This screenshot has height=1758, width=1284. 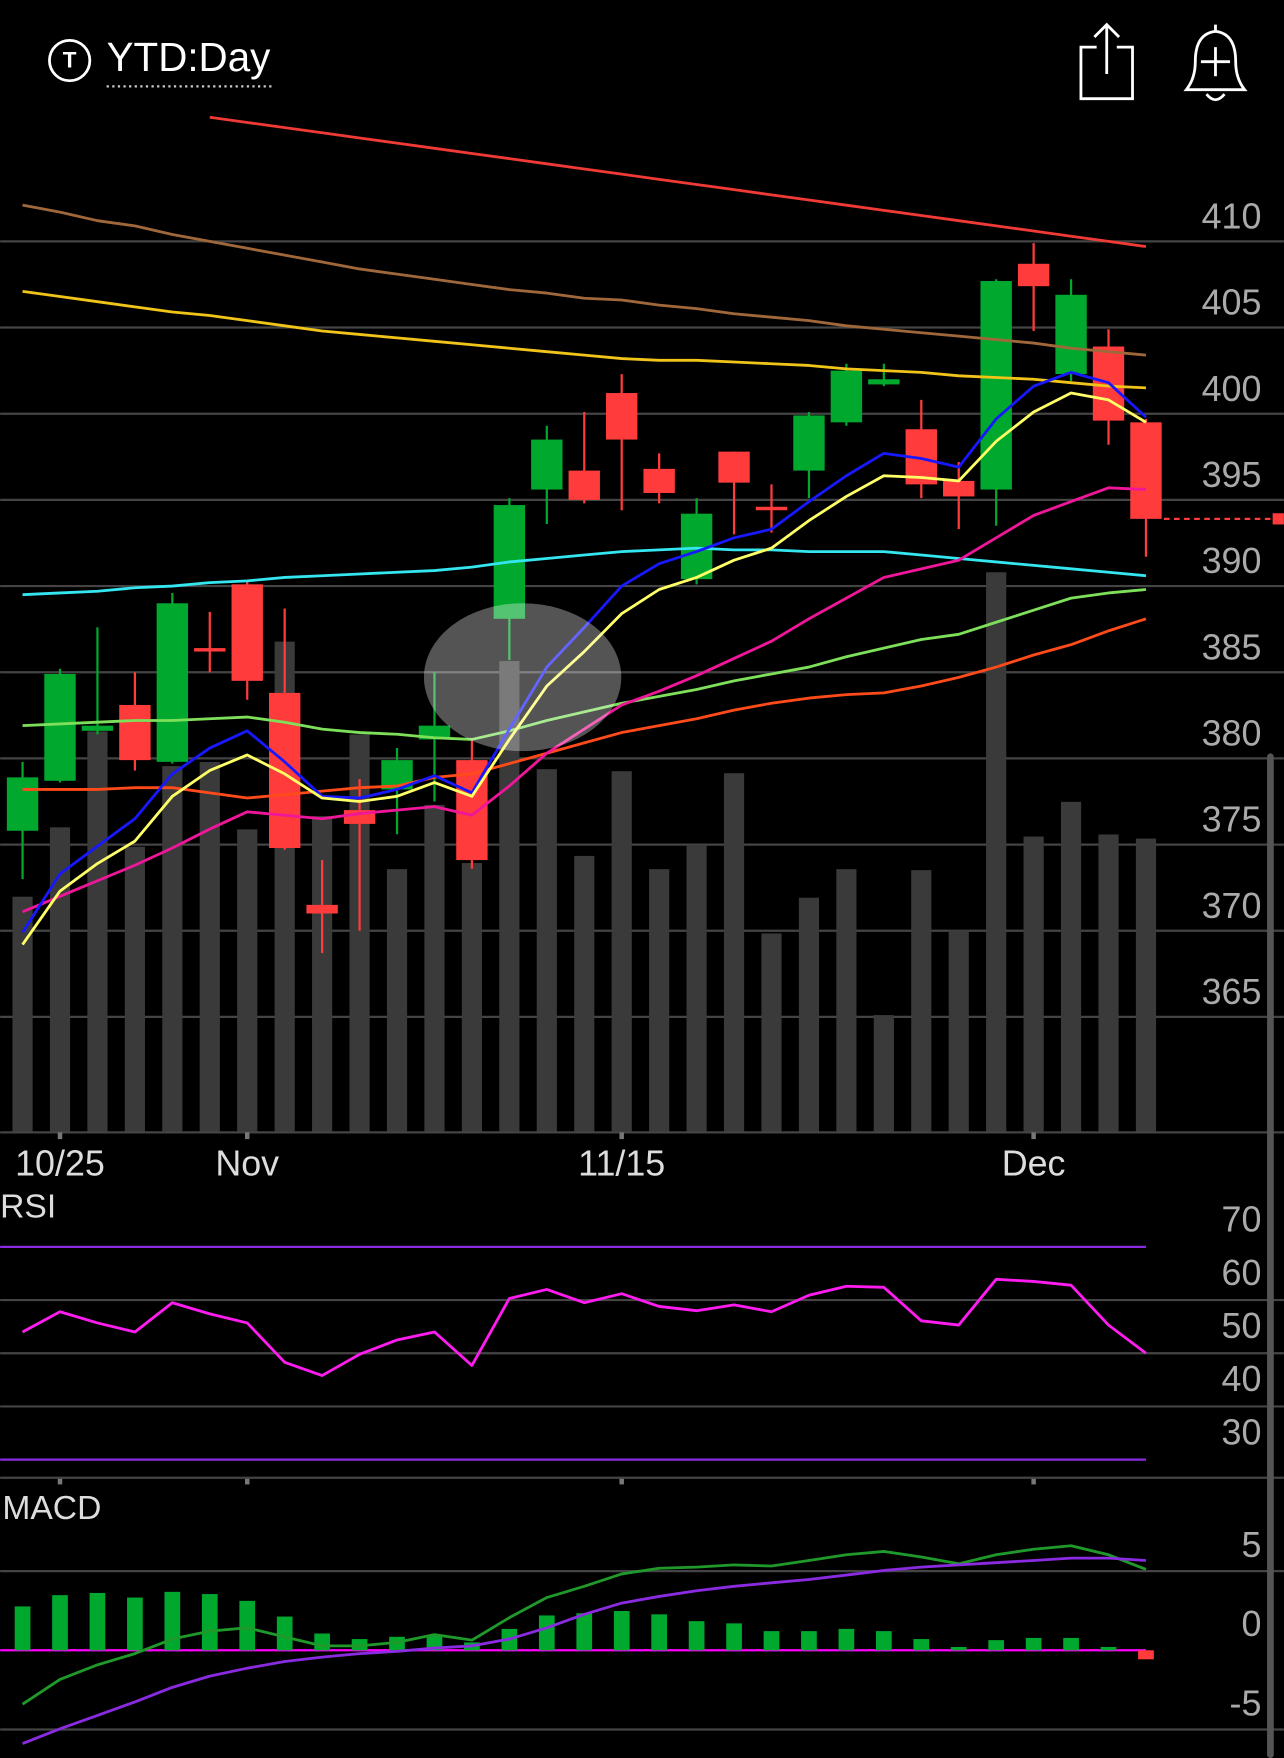 I want to click on y-tick-label: 405, so click(x=1232, y=303).